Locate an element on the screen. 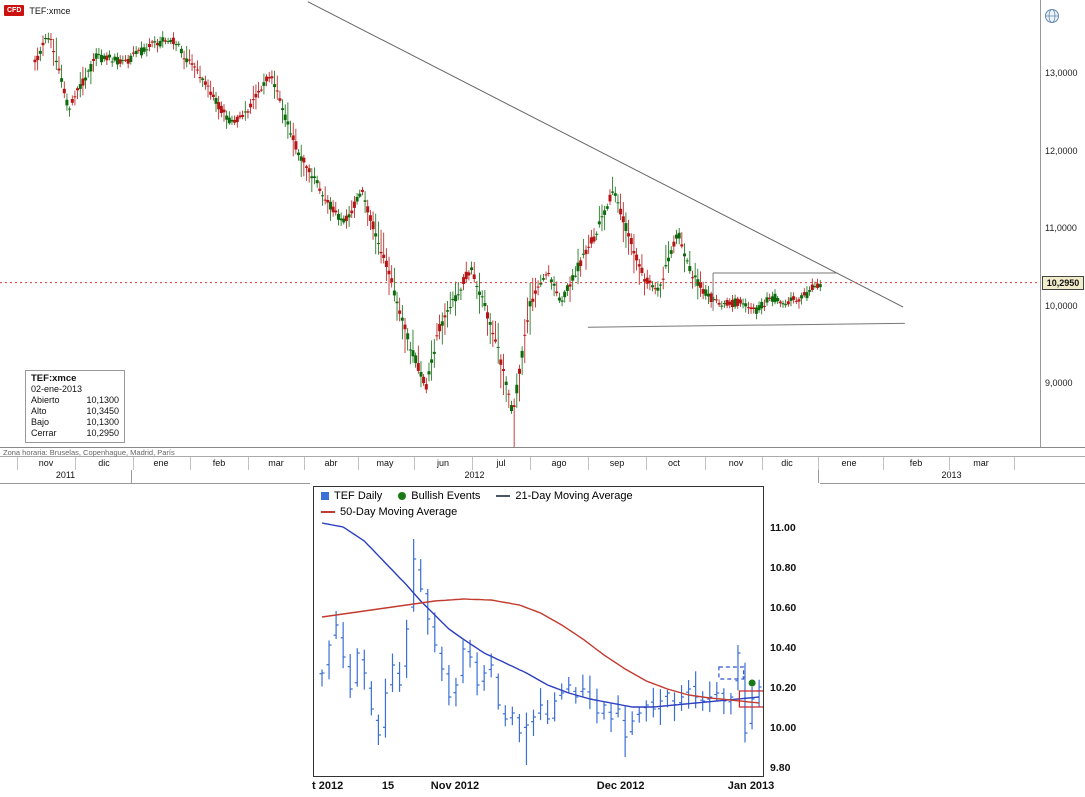 The width and height of the screenshot is (1085, 797). current-price-tag: 10,2950 is located at coordinates (1063, 282).